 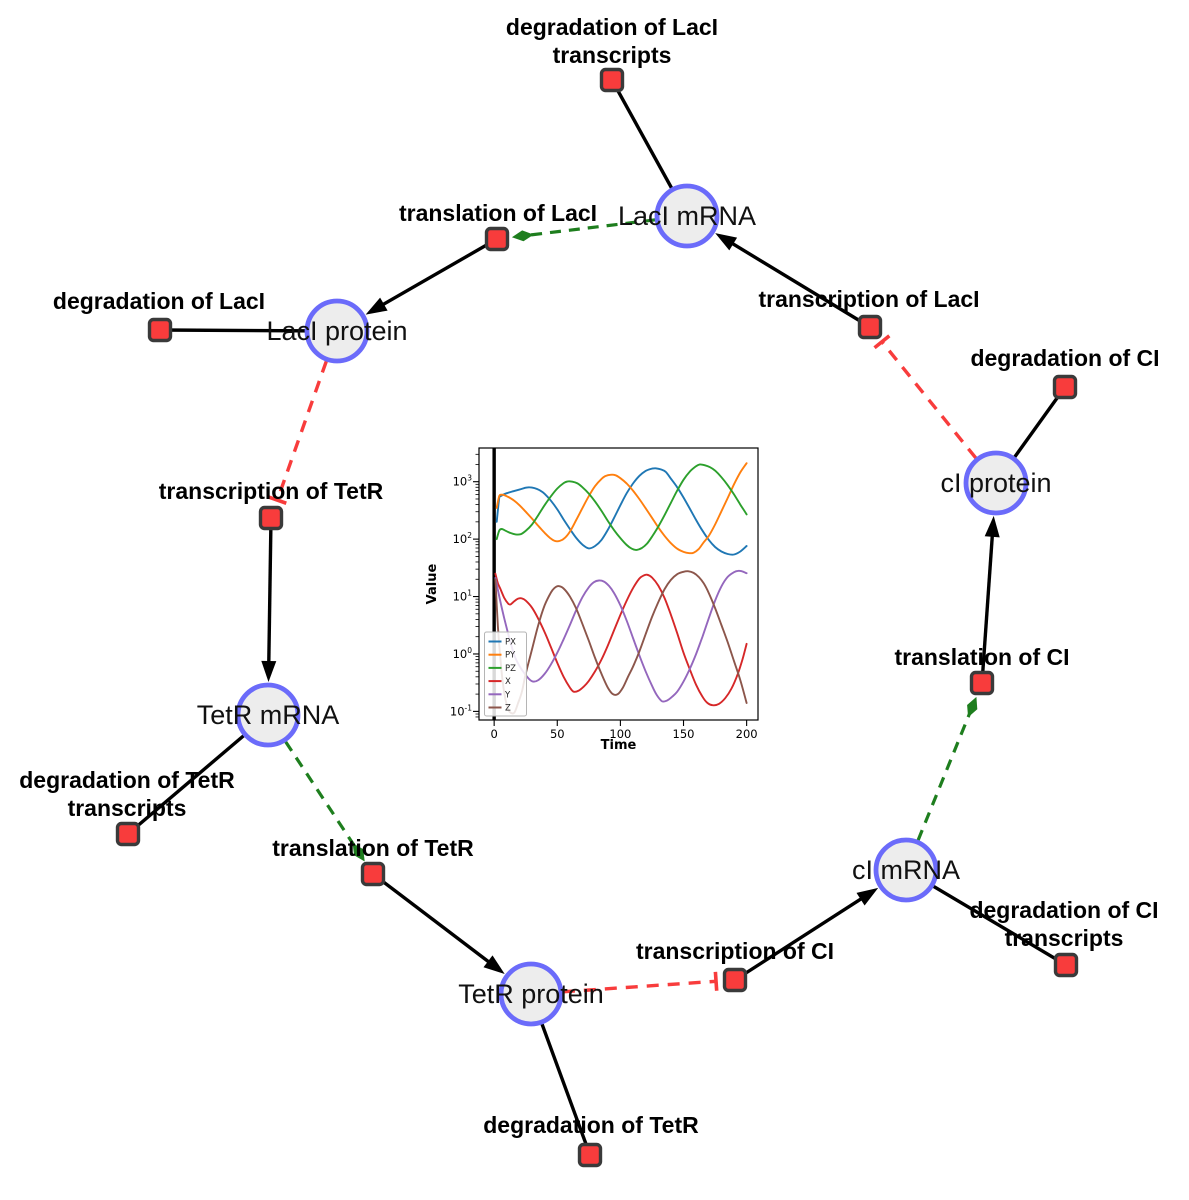 I want to click on y-tick-label: 10³, so click(x=463, y=481).